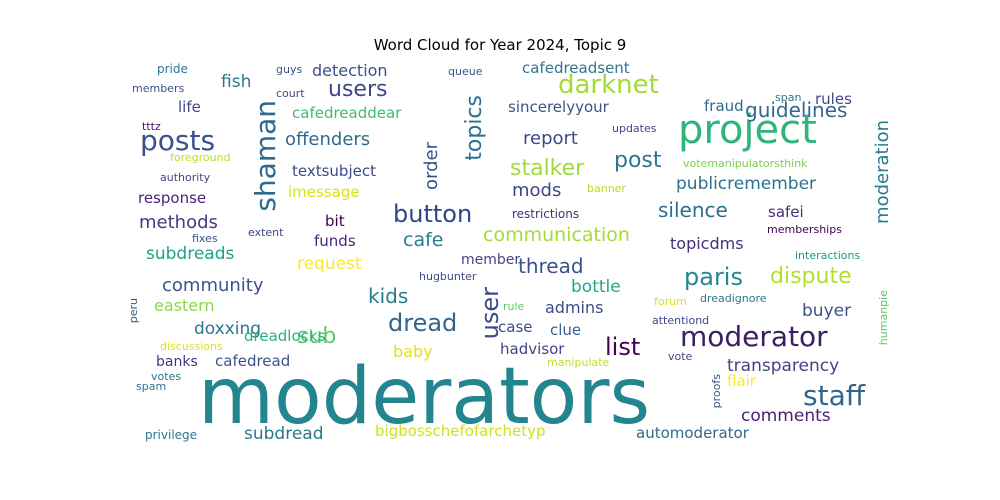 The width and height of the screenshot is (1000, 500). What do you see at coordinates (786, 416) in the screenshot?
I see `word-comments: comments` at bounding box center [786, 416].